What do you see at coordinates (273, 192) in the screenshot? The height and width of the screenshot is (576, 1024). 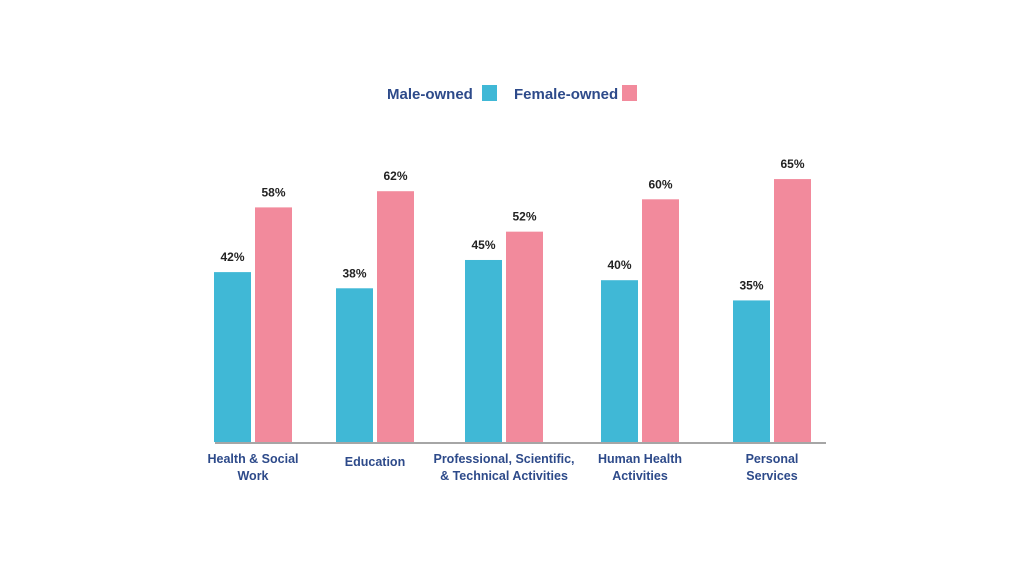 I see `value-label: 58%` at bounding box center [273, 192].